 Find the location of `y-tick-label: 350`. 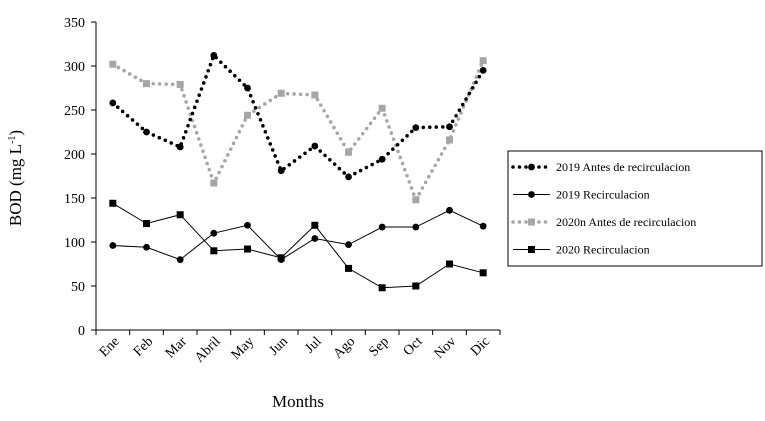

y-tick-label: 350 is located at coordinates (74, 23).